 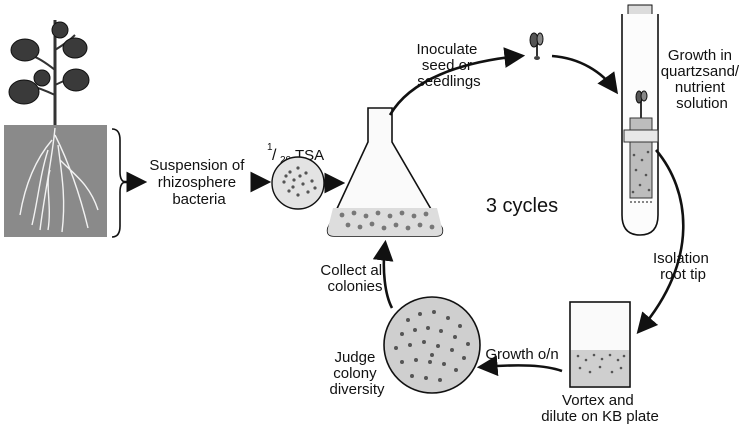 What do you see at coordinates (683, 266) in the screenshot?
I see `isolation-label: Isolation root tip` at bounding box center [683, 266].